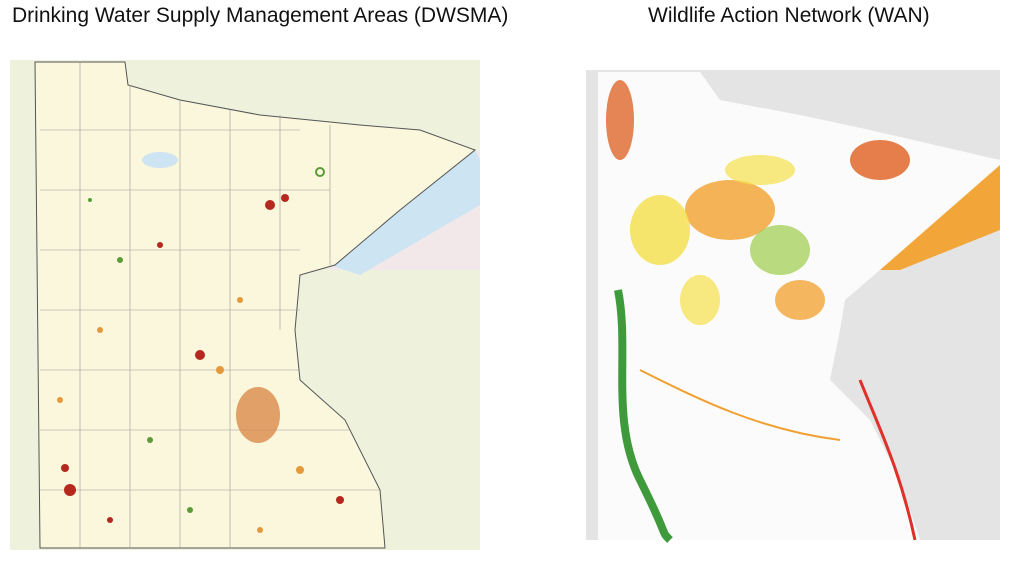 The image size is (1024, 566). Describe the element at coordinates (160, 160) in the screenshot. I see `lake` at that location.